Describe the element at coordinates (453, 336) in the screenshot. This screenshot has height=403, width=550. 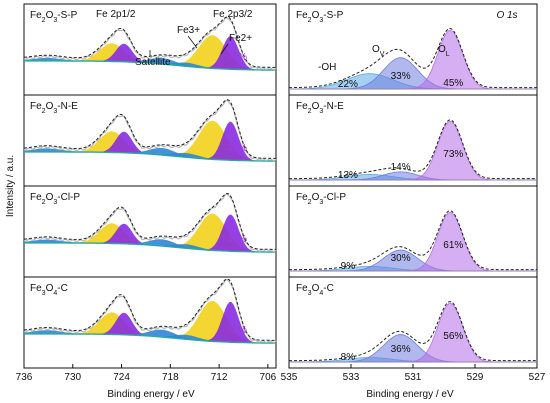
I see `ol-percent-label: 56%` at that location.